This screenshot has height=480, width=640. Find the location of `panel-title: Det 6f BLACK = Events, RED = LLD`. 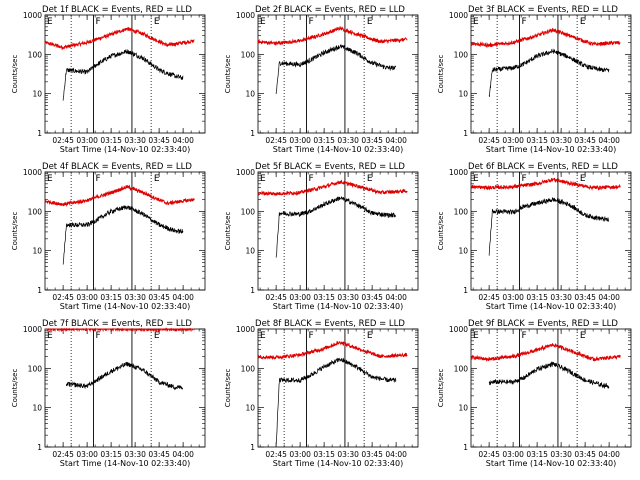

panel-title: Det 6f BLACK = Events, RED = LLD is located at coordinates (543, 167).